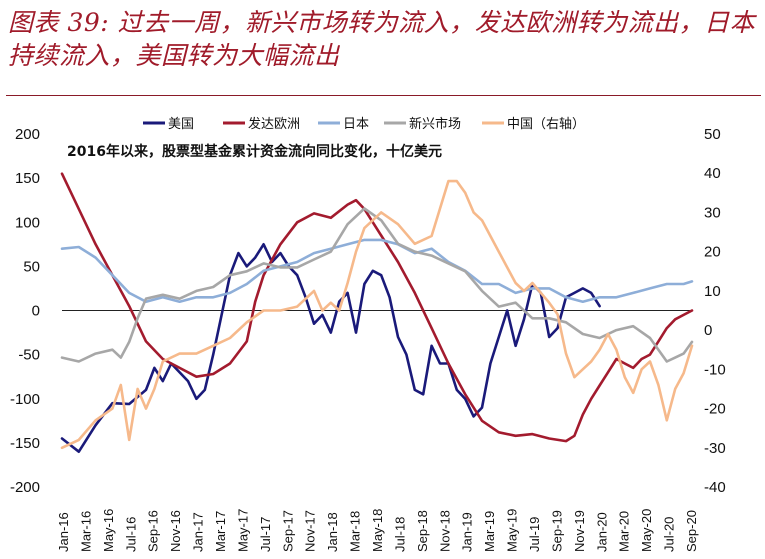 This screenshot has height=559, width=765. I want to click on chart-legend: 美国 发达欧洲 日本 新兴市场 中国（右轴）, so click(364, 124).